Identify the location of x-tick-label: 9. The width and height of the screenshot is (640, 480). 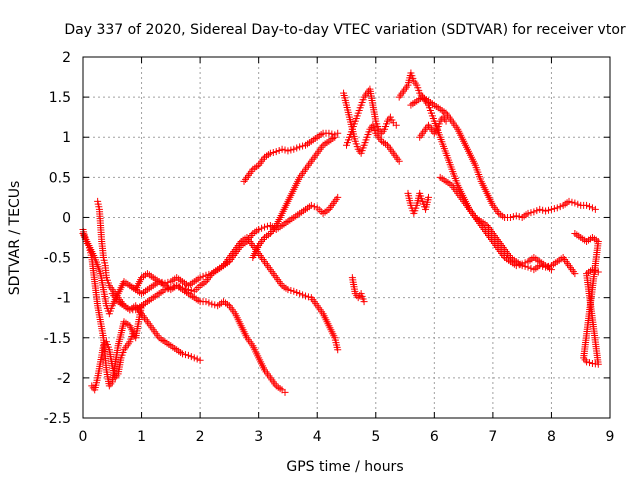
(610, 437).